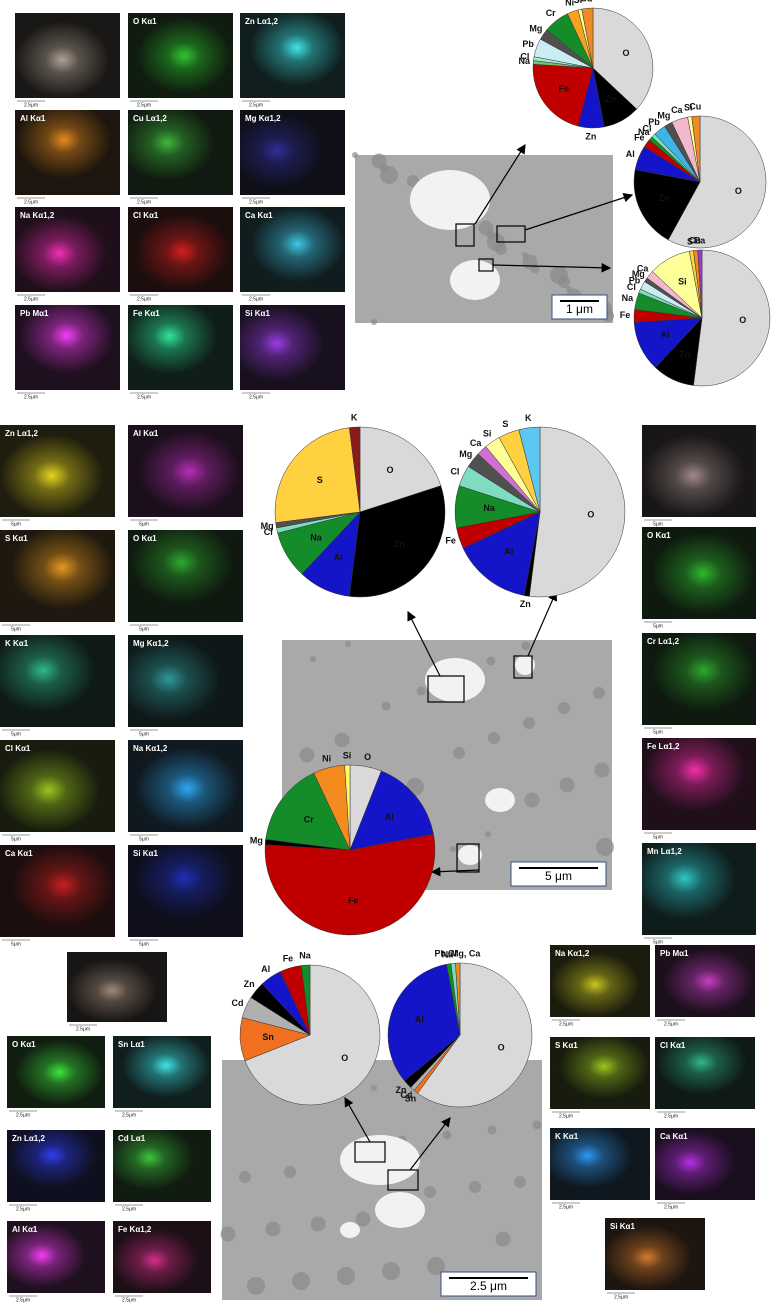  I want to click on slice-label: Mg, so click(638, 274).